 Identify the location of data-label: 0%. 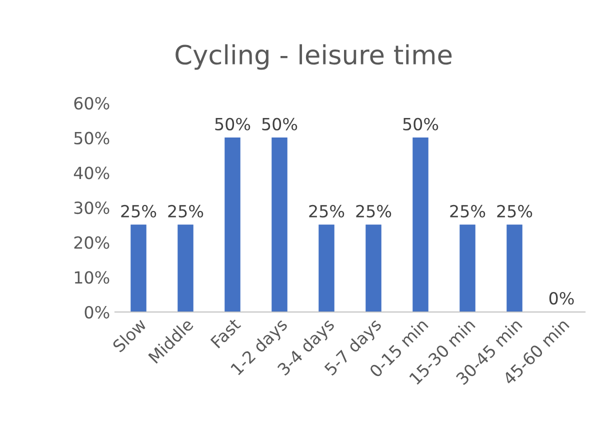
(561, 298).